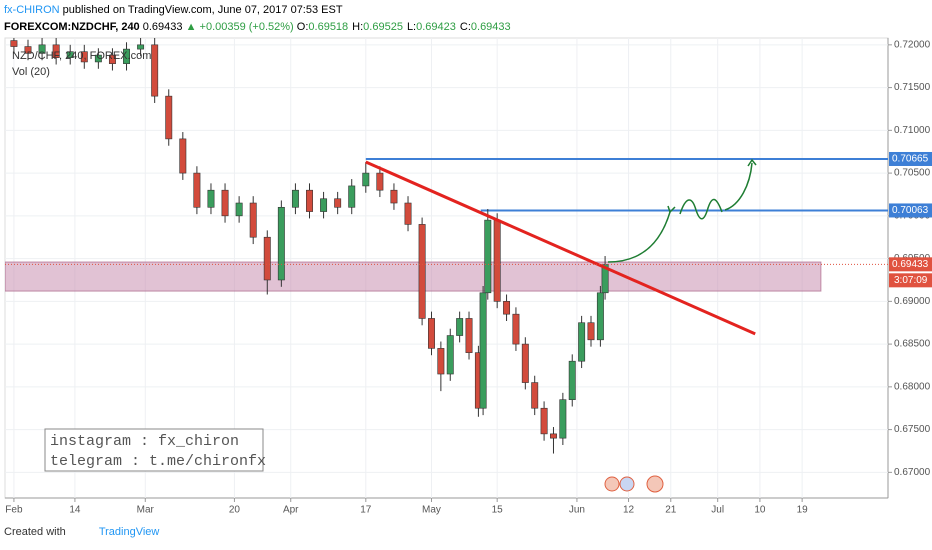  I want to click on price-tag, so click(910, 264).